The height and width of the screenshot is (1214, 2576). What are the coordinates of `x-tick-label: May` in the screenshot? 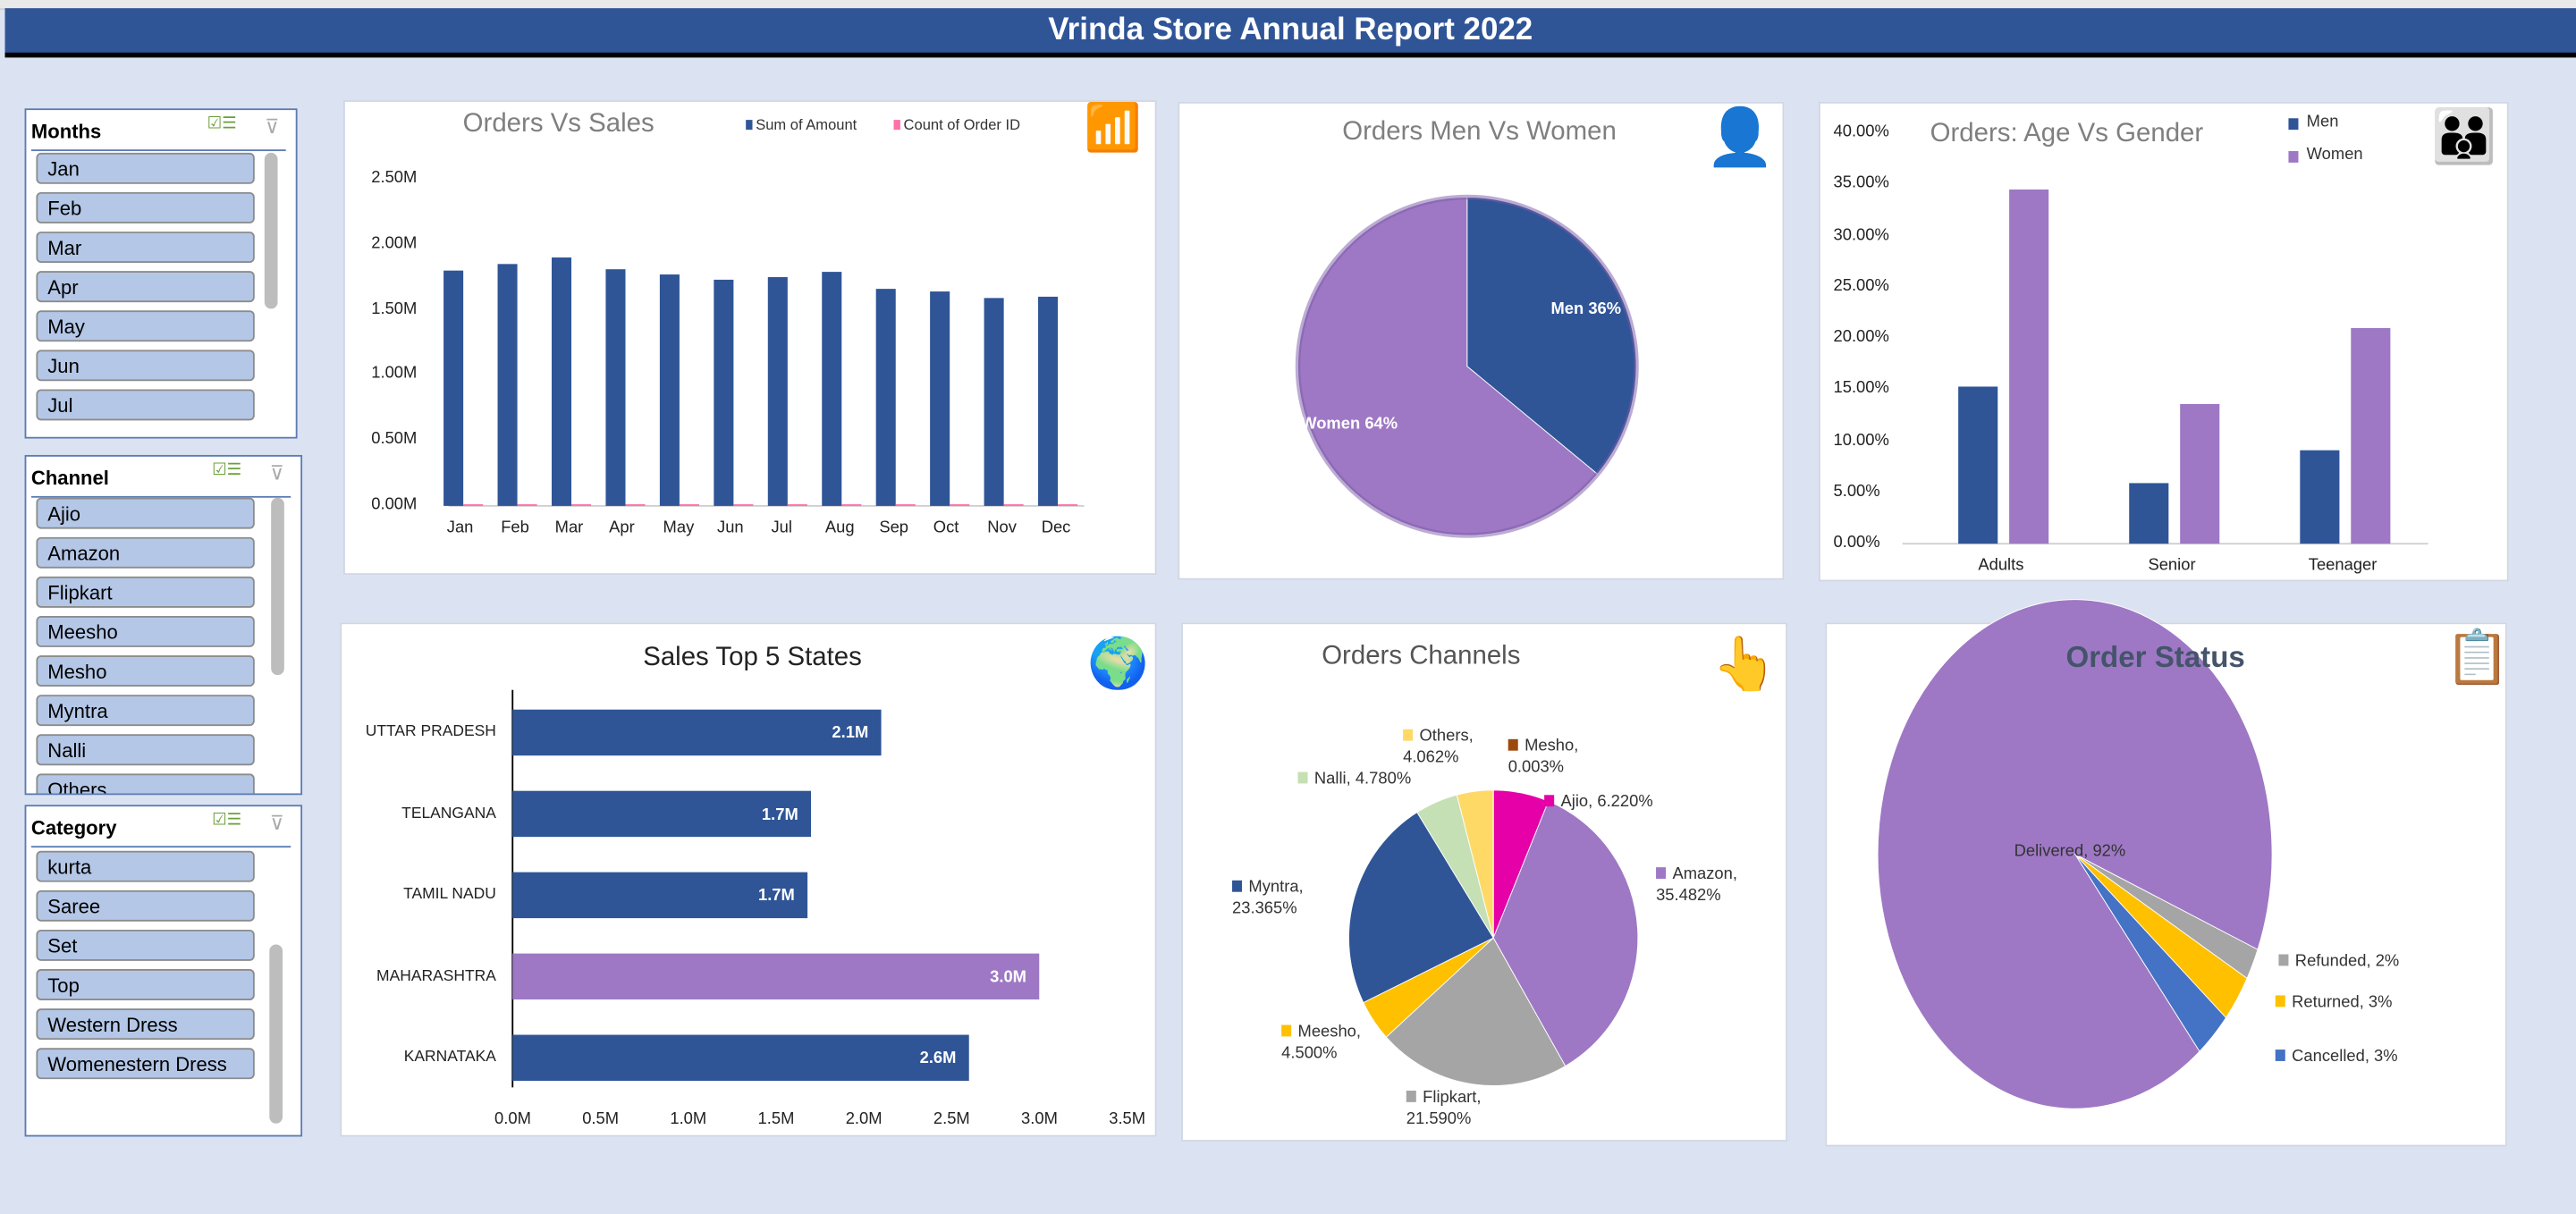 It's located at (679, 527).